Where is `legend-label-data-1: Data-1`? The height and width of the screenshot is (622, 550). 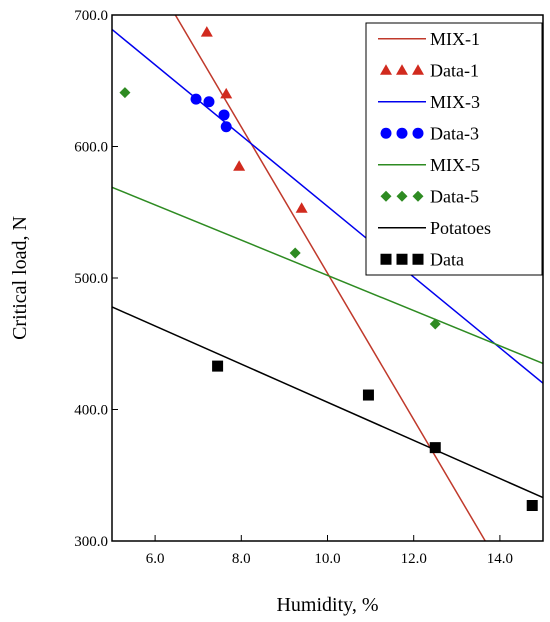 legend-label-data-1: Data-1 is located at coordinates (454, 70).